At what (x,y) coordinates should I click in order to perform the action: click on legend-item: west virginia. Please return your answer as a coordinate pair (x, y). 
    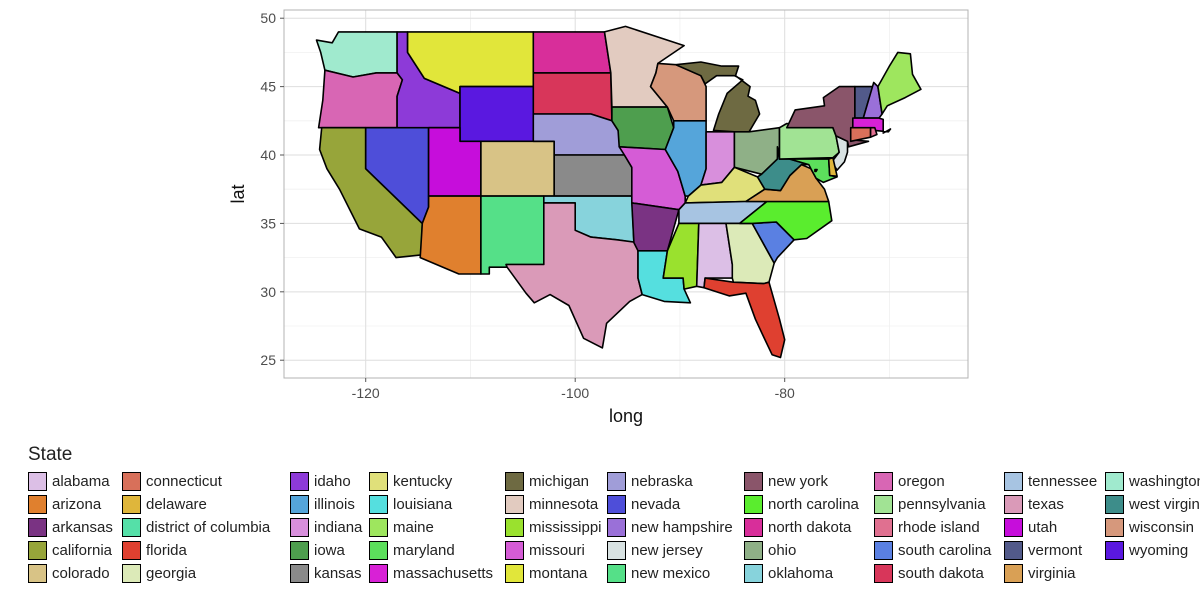
    Looking at the image, I should click on (1152, 504).